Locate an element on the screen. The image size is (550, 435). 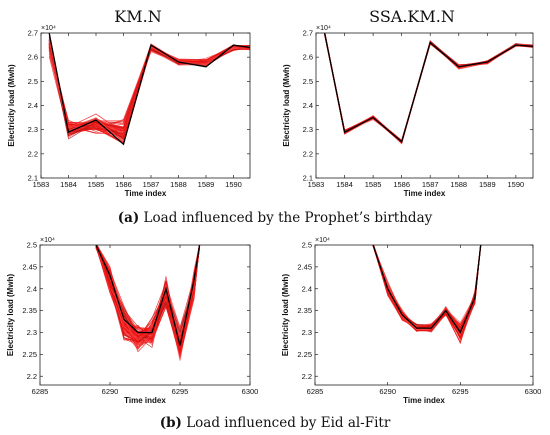
panel-a-left-title: KM.N is located at coordinates (137, 16).